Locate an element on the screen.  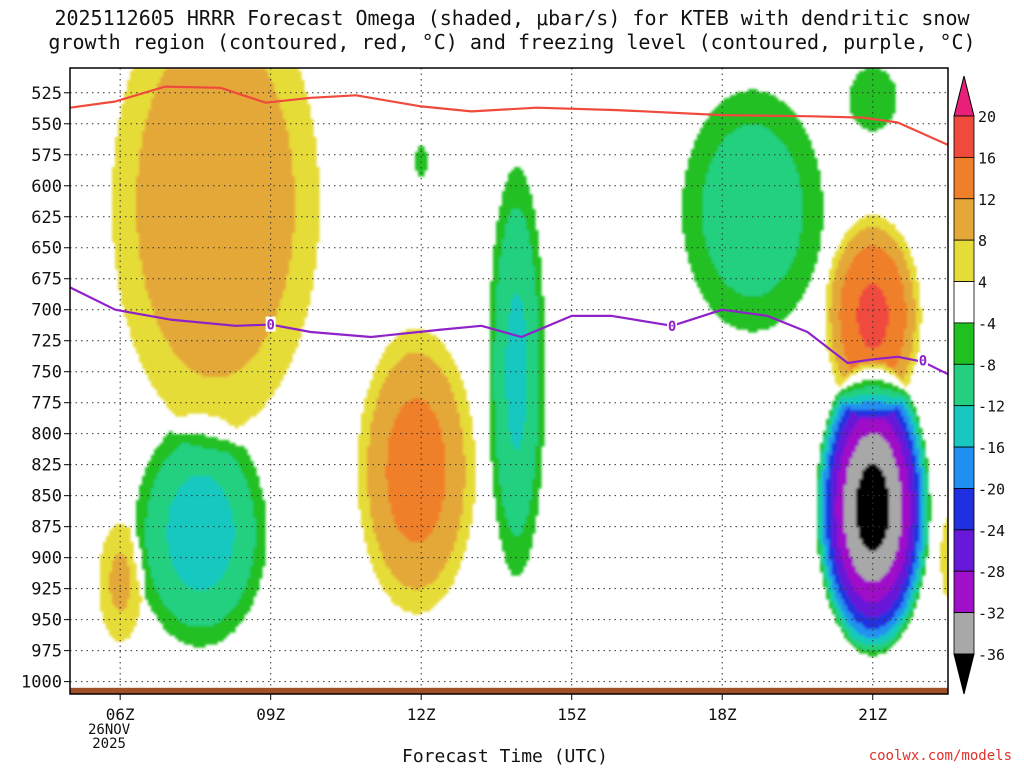
colorbar-label: 16 is located at coordinates (987, 158).